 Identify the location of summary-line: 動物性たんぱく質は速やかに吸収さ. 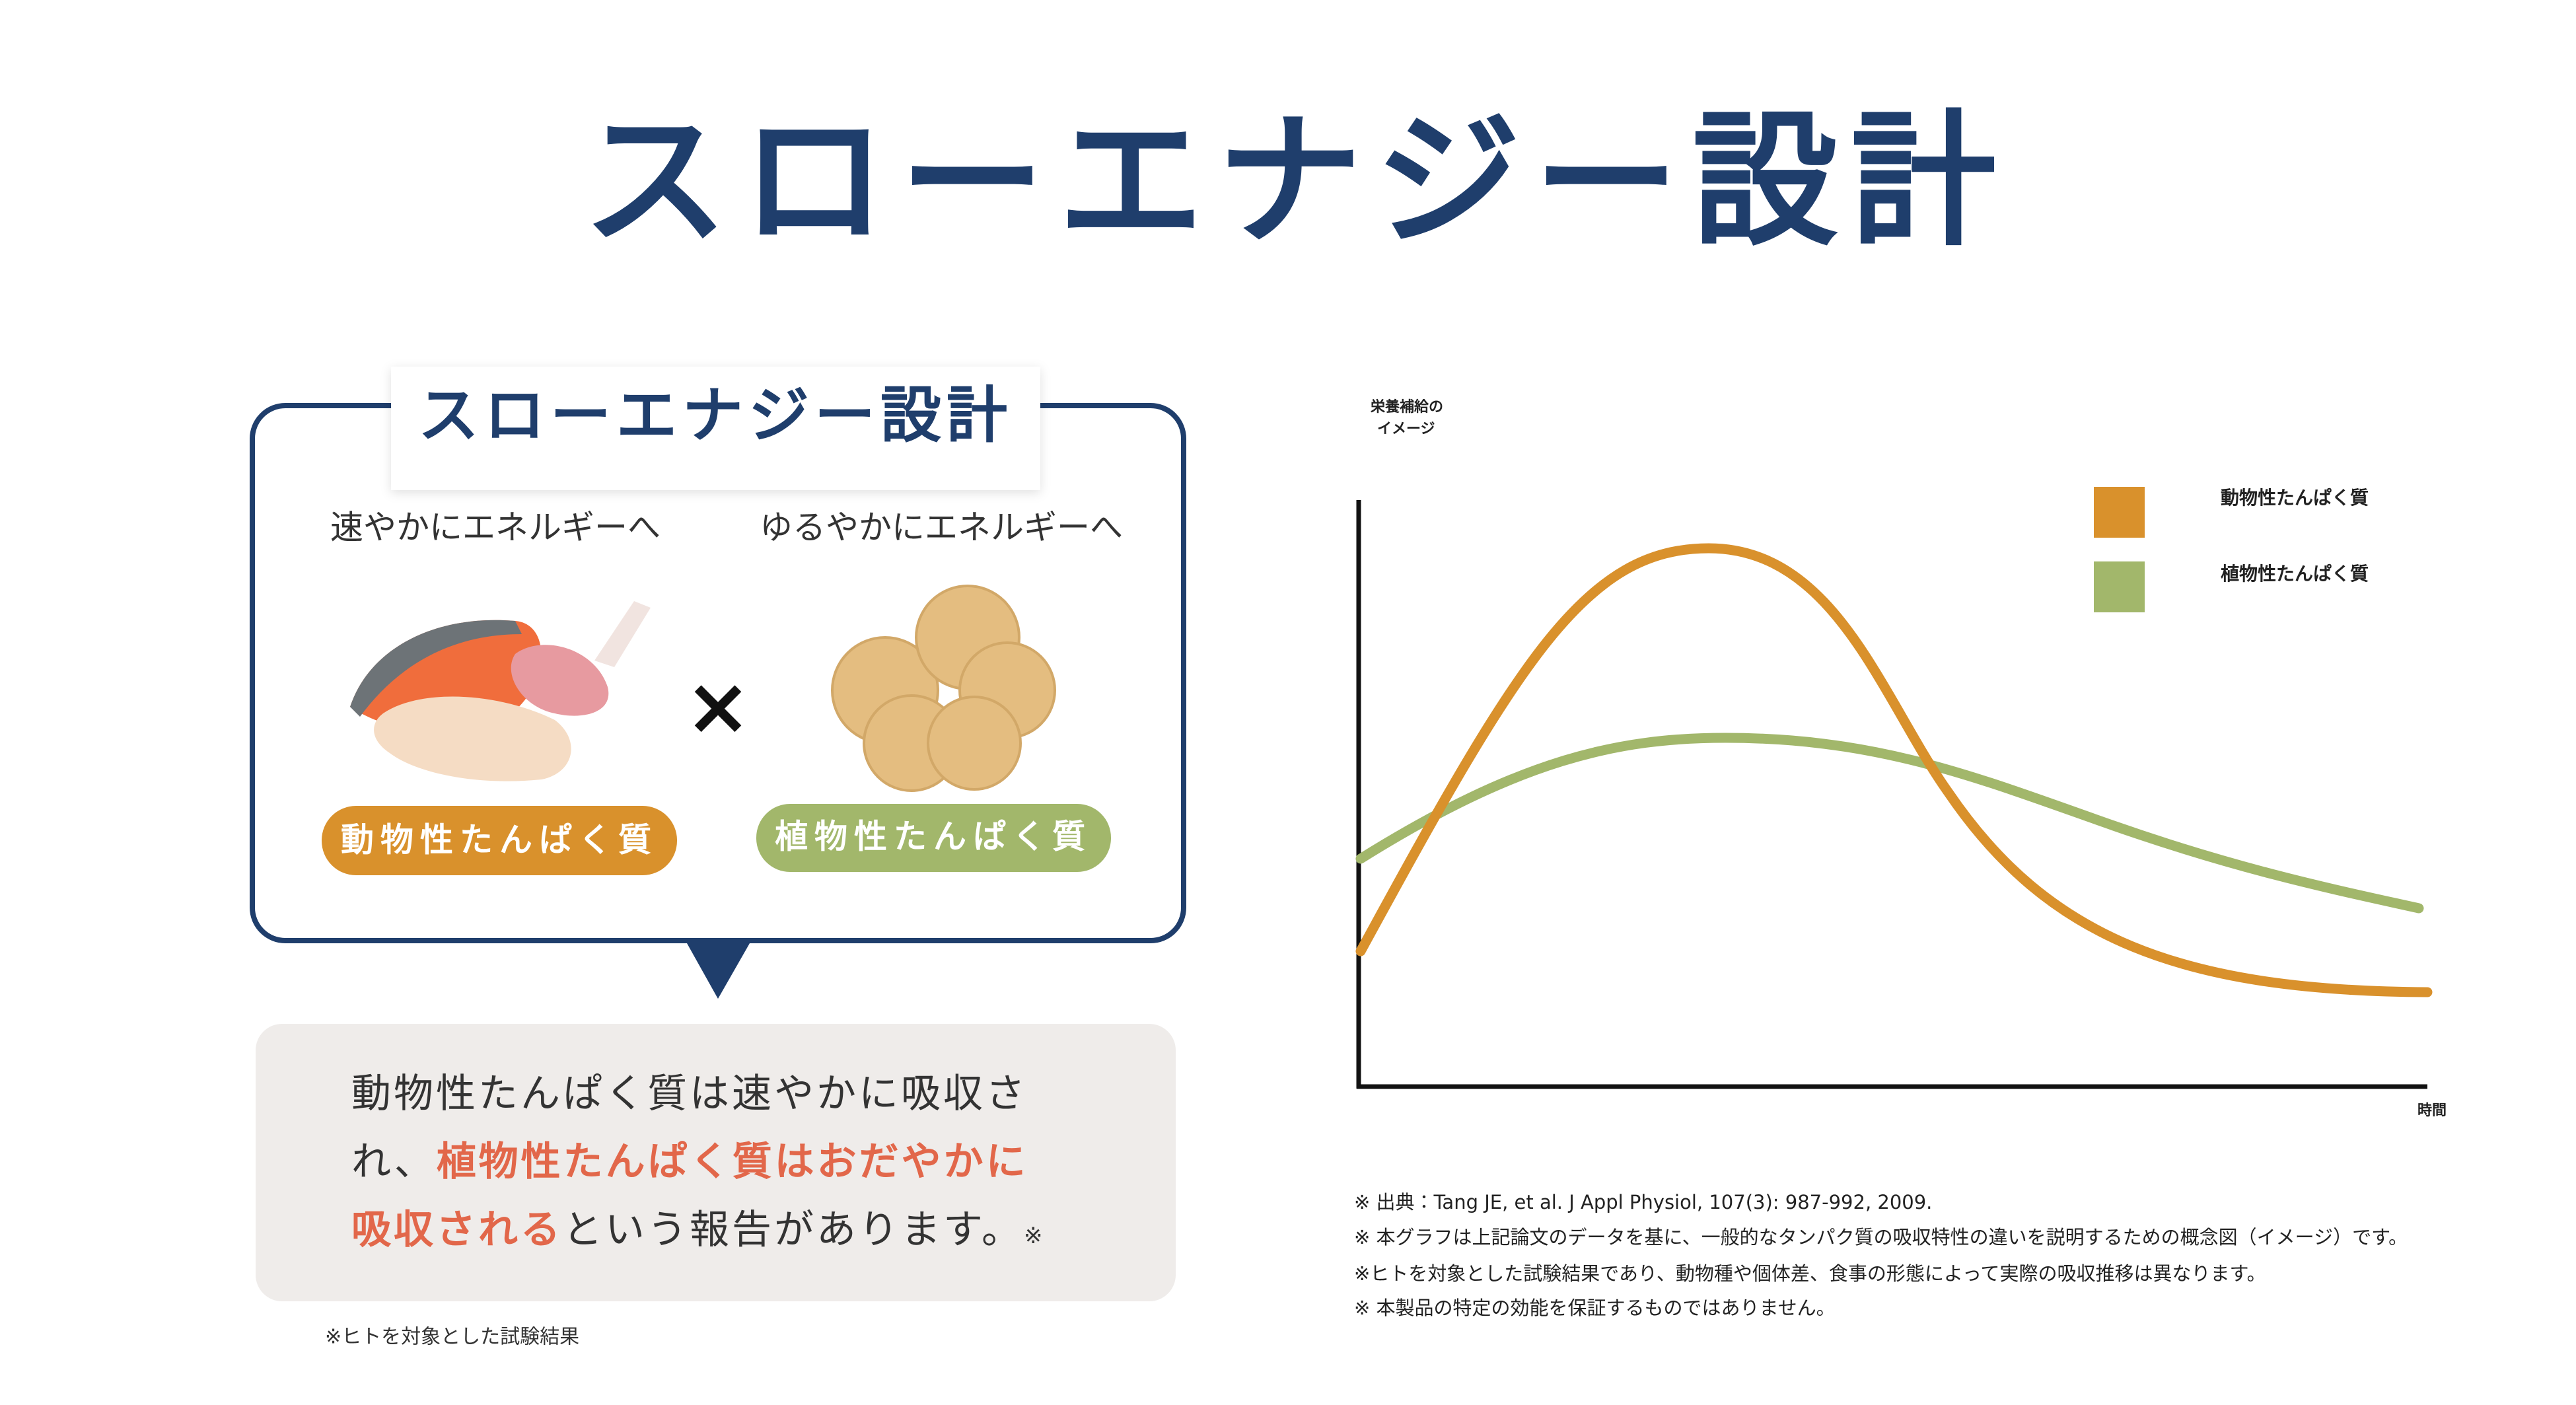
(699, 1094).